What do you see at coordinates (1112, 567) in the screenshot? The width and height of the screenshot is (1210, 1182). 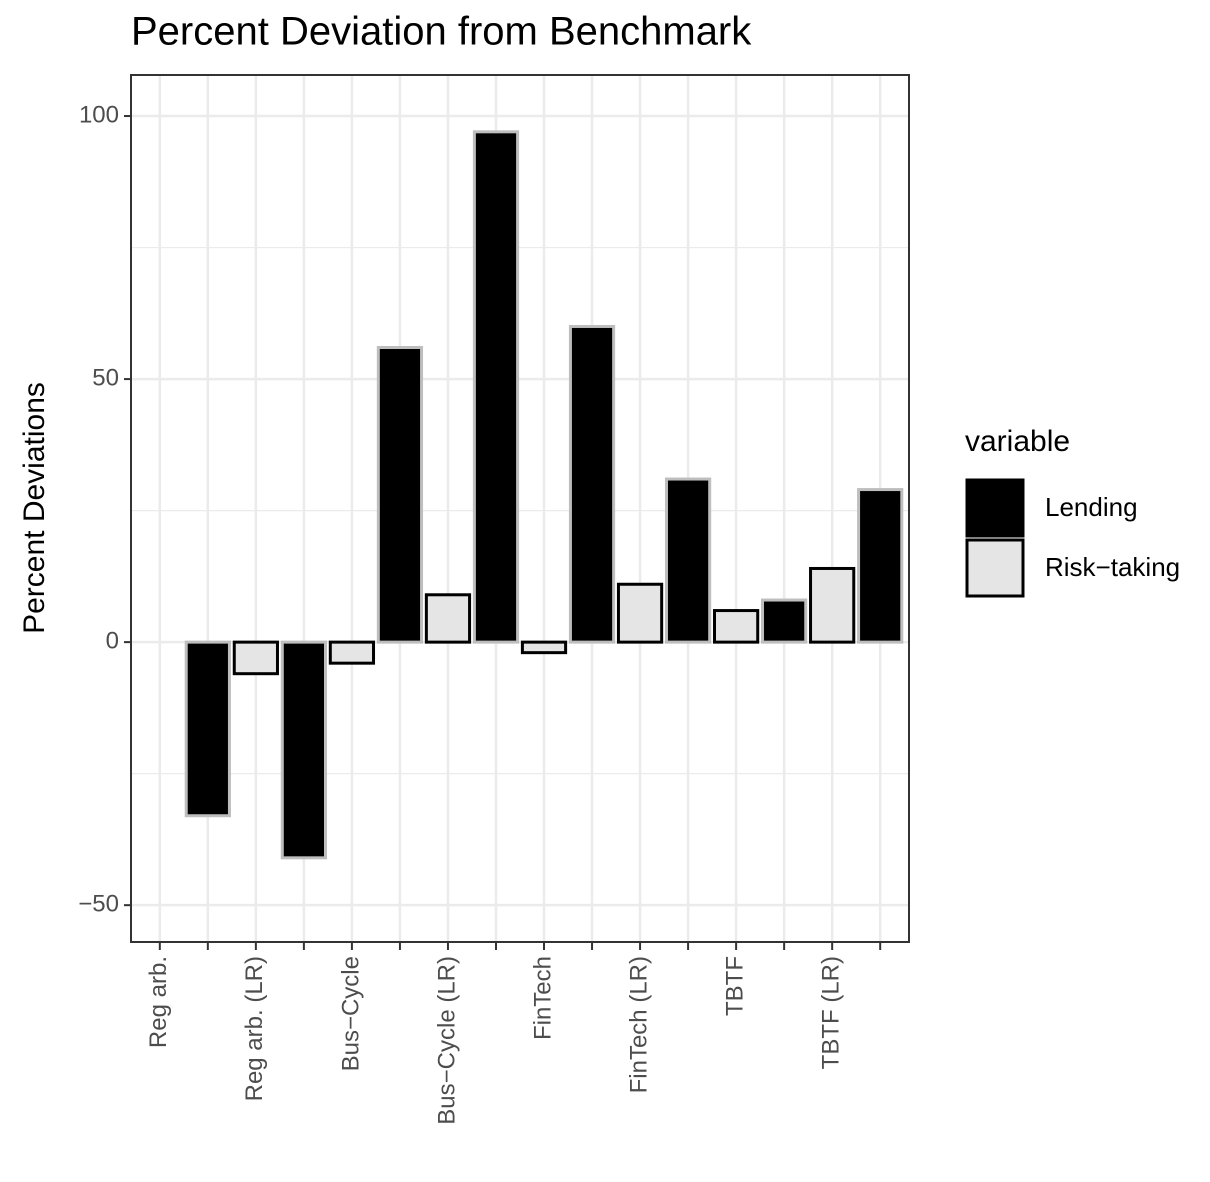 I see `legend-label: Risk−taking` at bounding box center [1112, 567].